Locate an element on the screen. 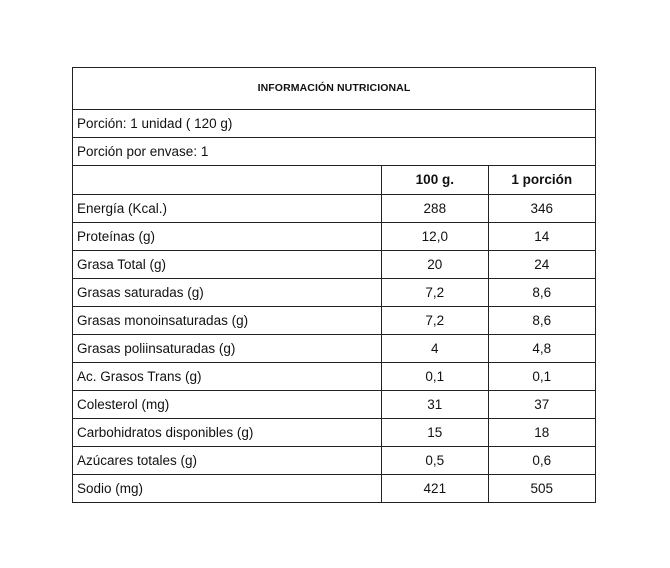  table-row: Carbohidratos disponibles (g) 15 18 is located at coordinates (334, 432).